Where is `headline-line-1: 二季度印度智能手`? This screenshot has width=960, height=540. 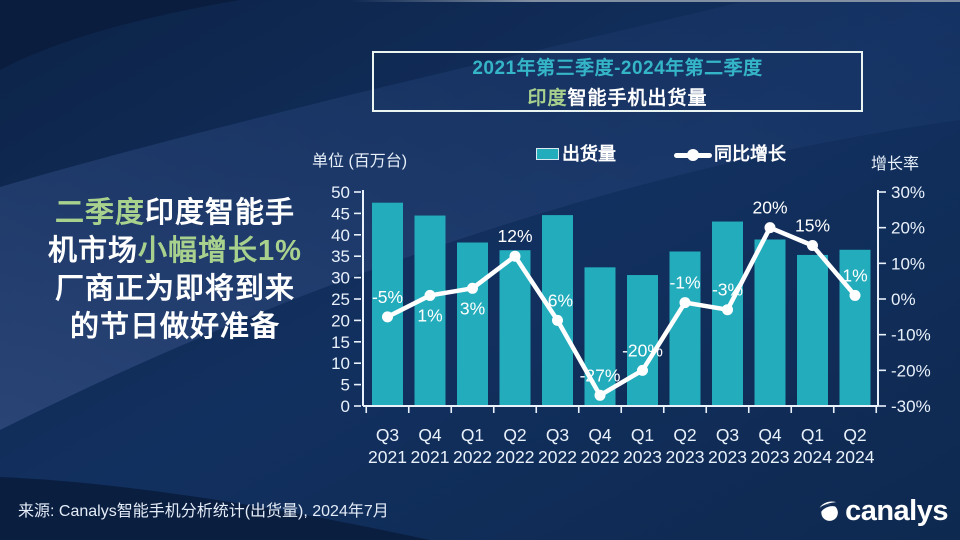
headline-line-1: 二季度印度智能手 is located at coordinates (175, 213).